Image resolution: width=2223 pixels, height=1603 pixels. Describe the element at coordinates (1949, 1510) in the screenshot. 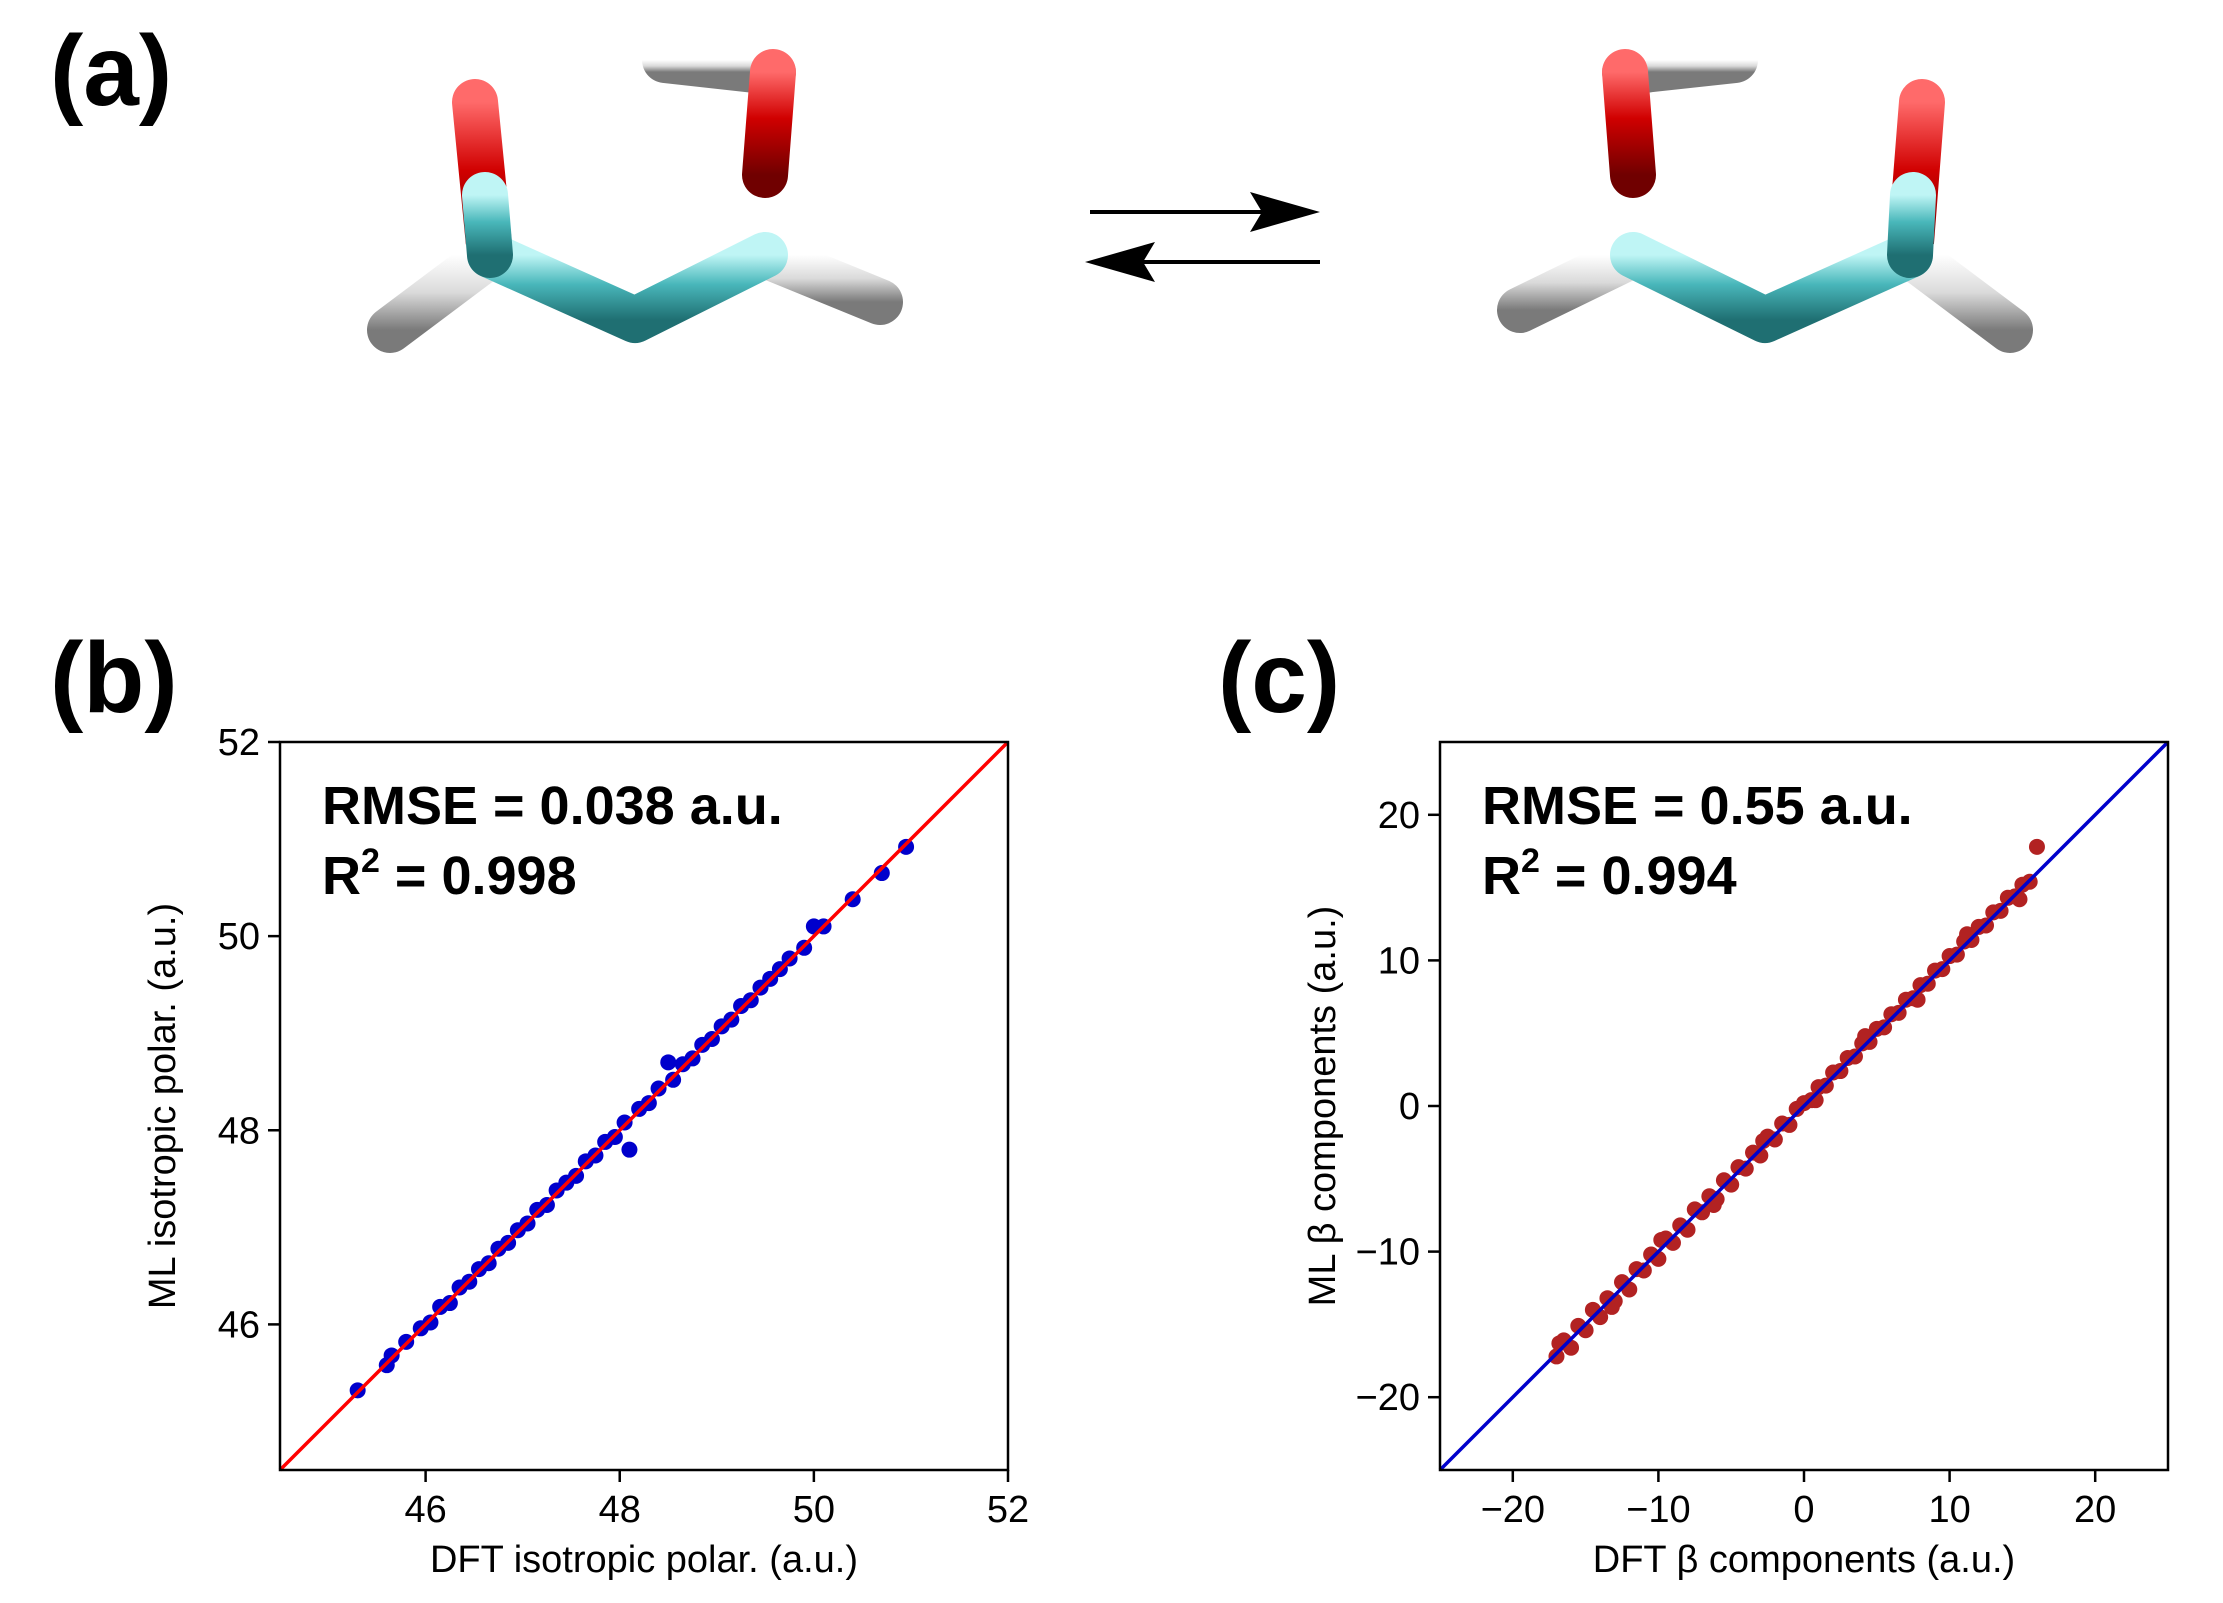

I see `x-tick-label-c: 10` at that location.